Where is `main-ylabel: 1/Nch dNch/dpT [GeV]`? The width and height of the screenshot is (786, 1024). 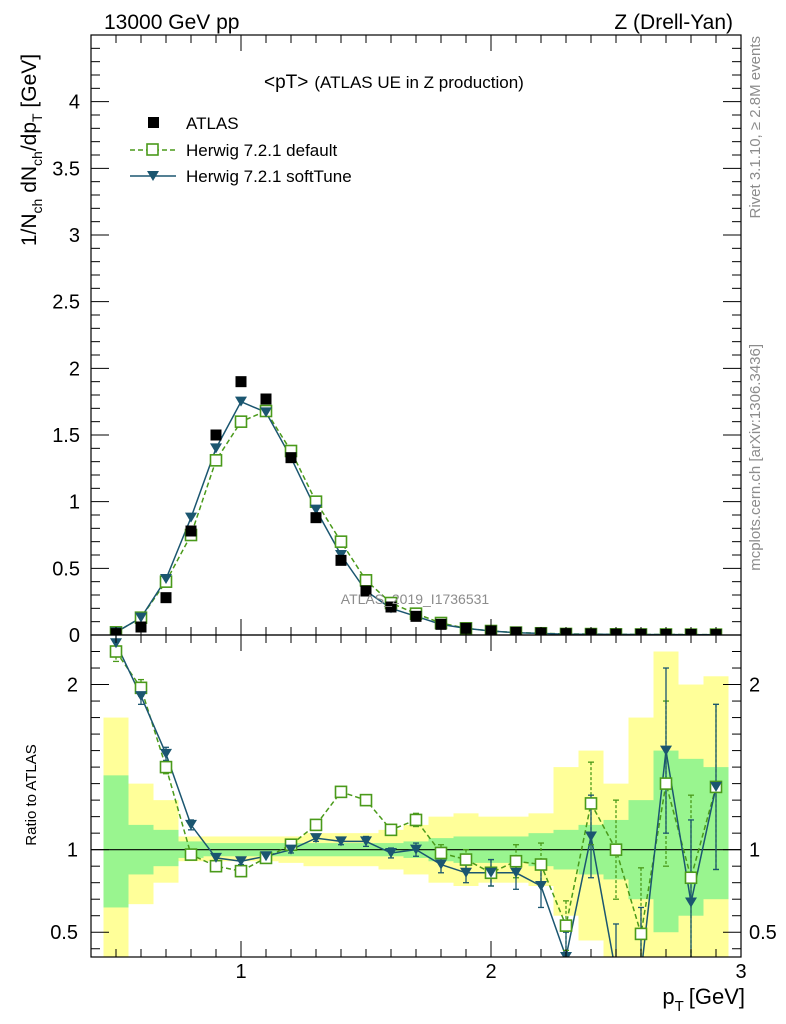 main-ylabel: 1/Nch dNch/dpT [GeV] is located at coordinates (31, 150).